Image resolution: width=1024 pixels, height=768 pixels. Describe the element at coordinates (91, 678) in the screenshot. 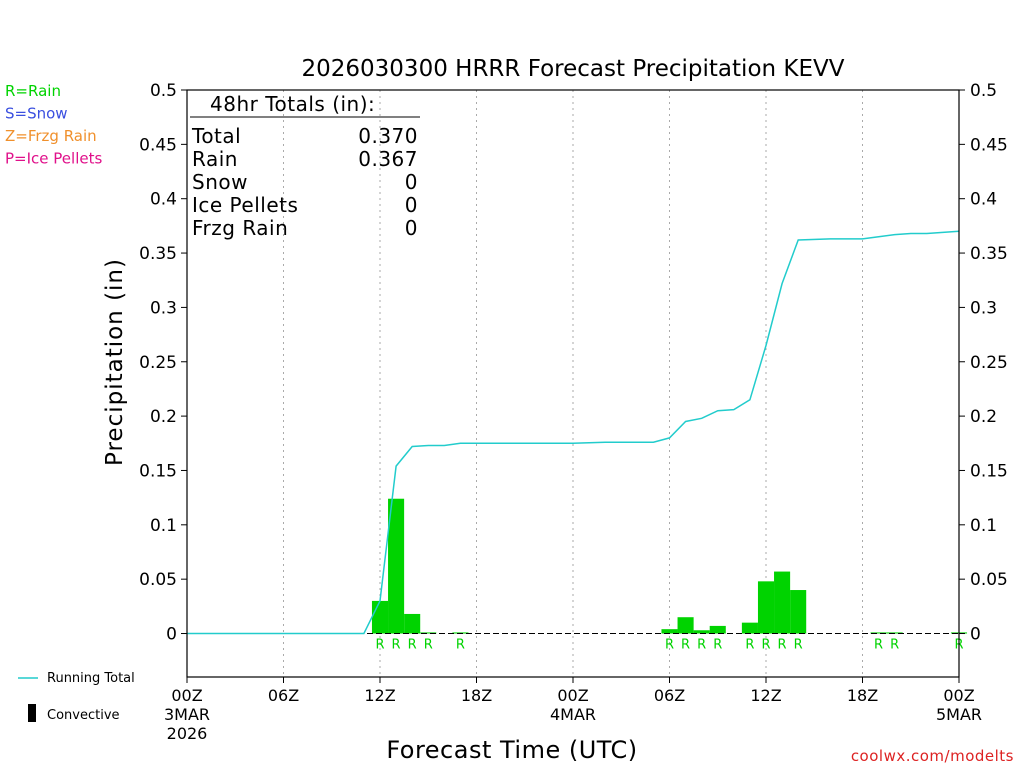

I see `running-total-legend-label: Running Total` at that location.